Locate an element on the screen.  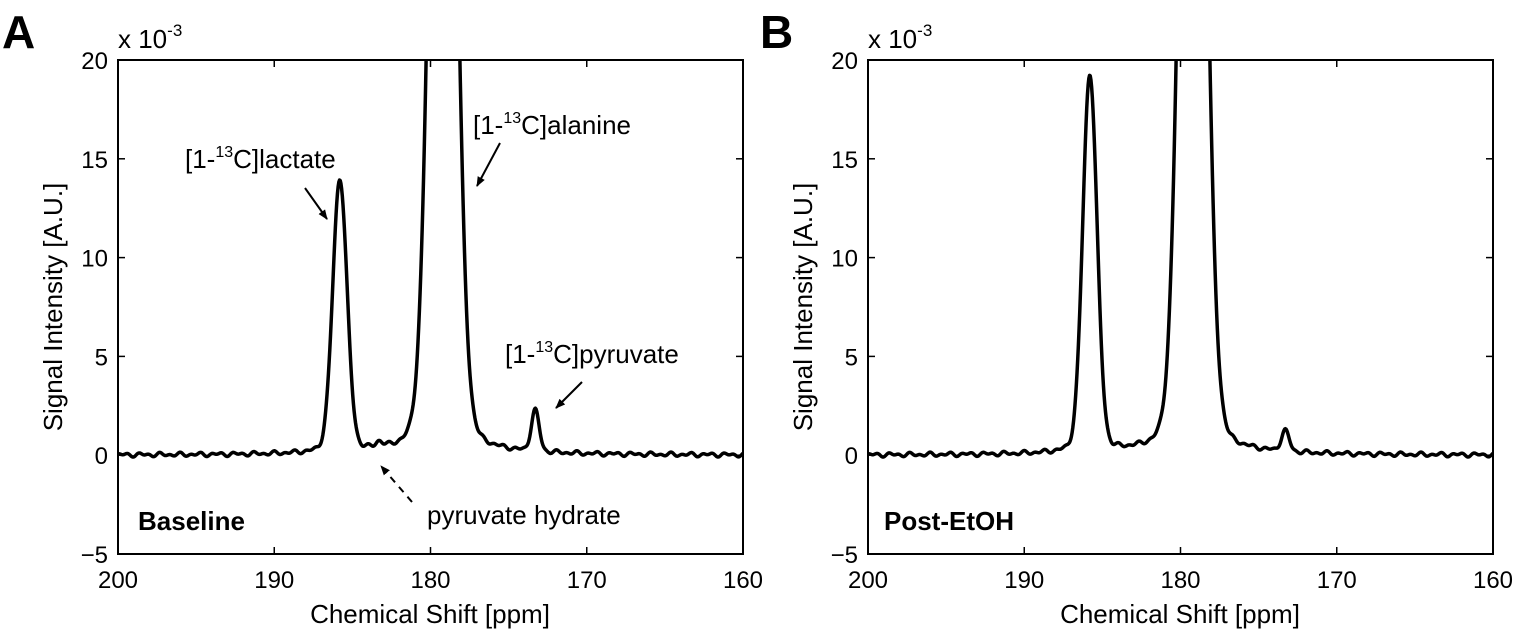
x-tick-label-a: 200 is located at coordinates (118, 580).